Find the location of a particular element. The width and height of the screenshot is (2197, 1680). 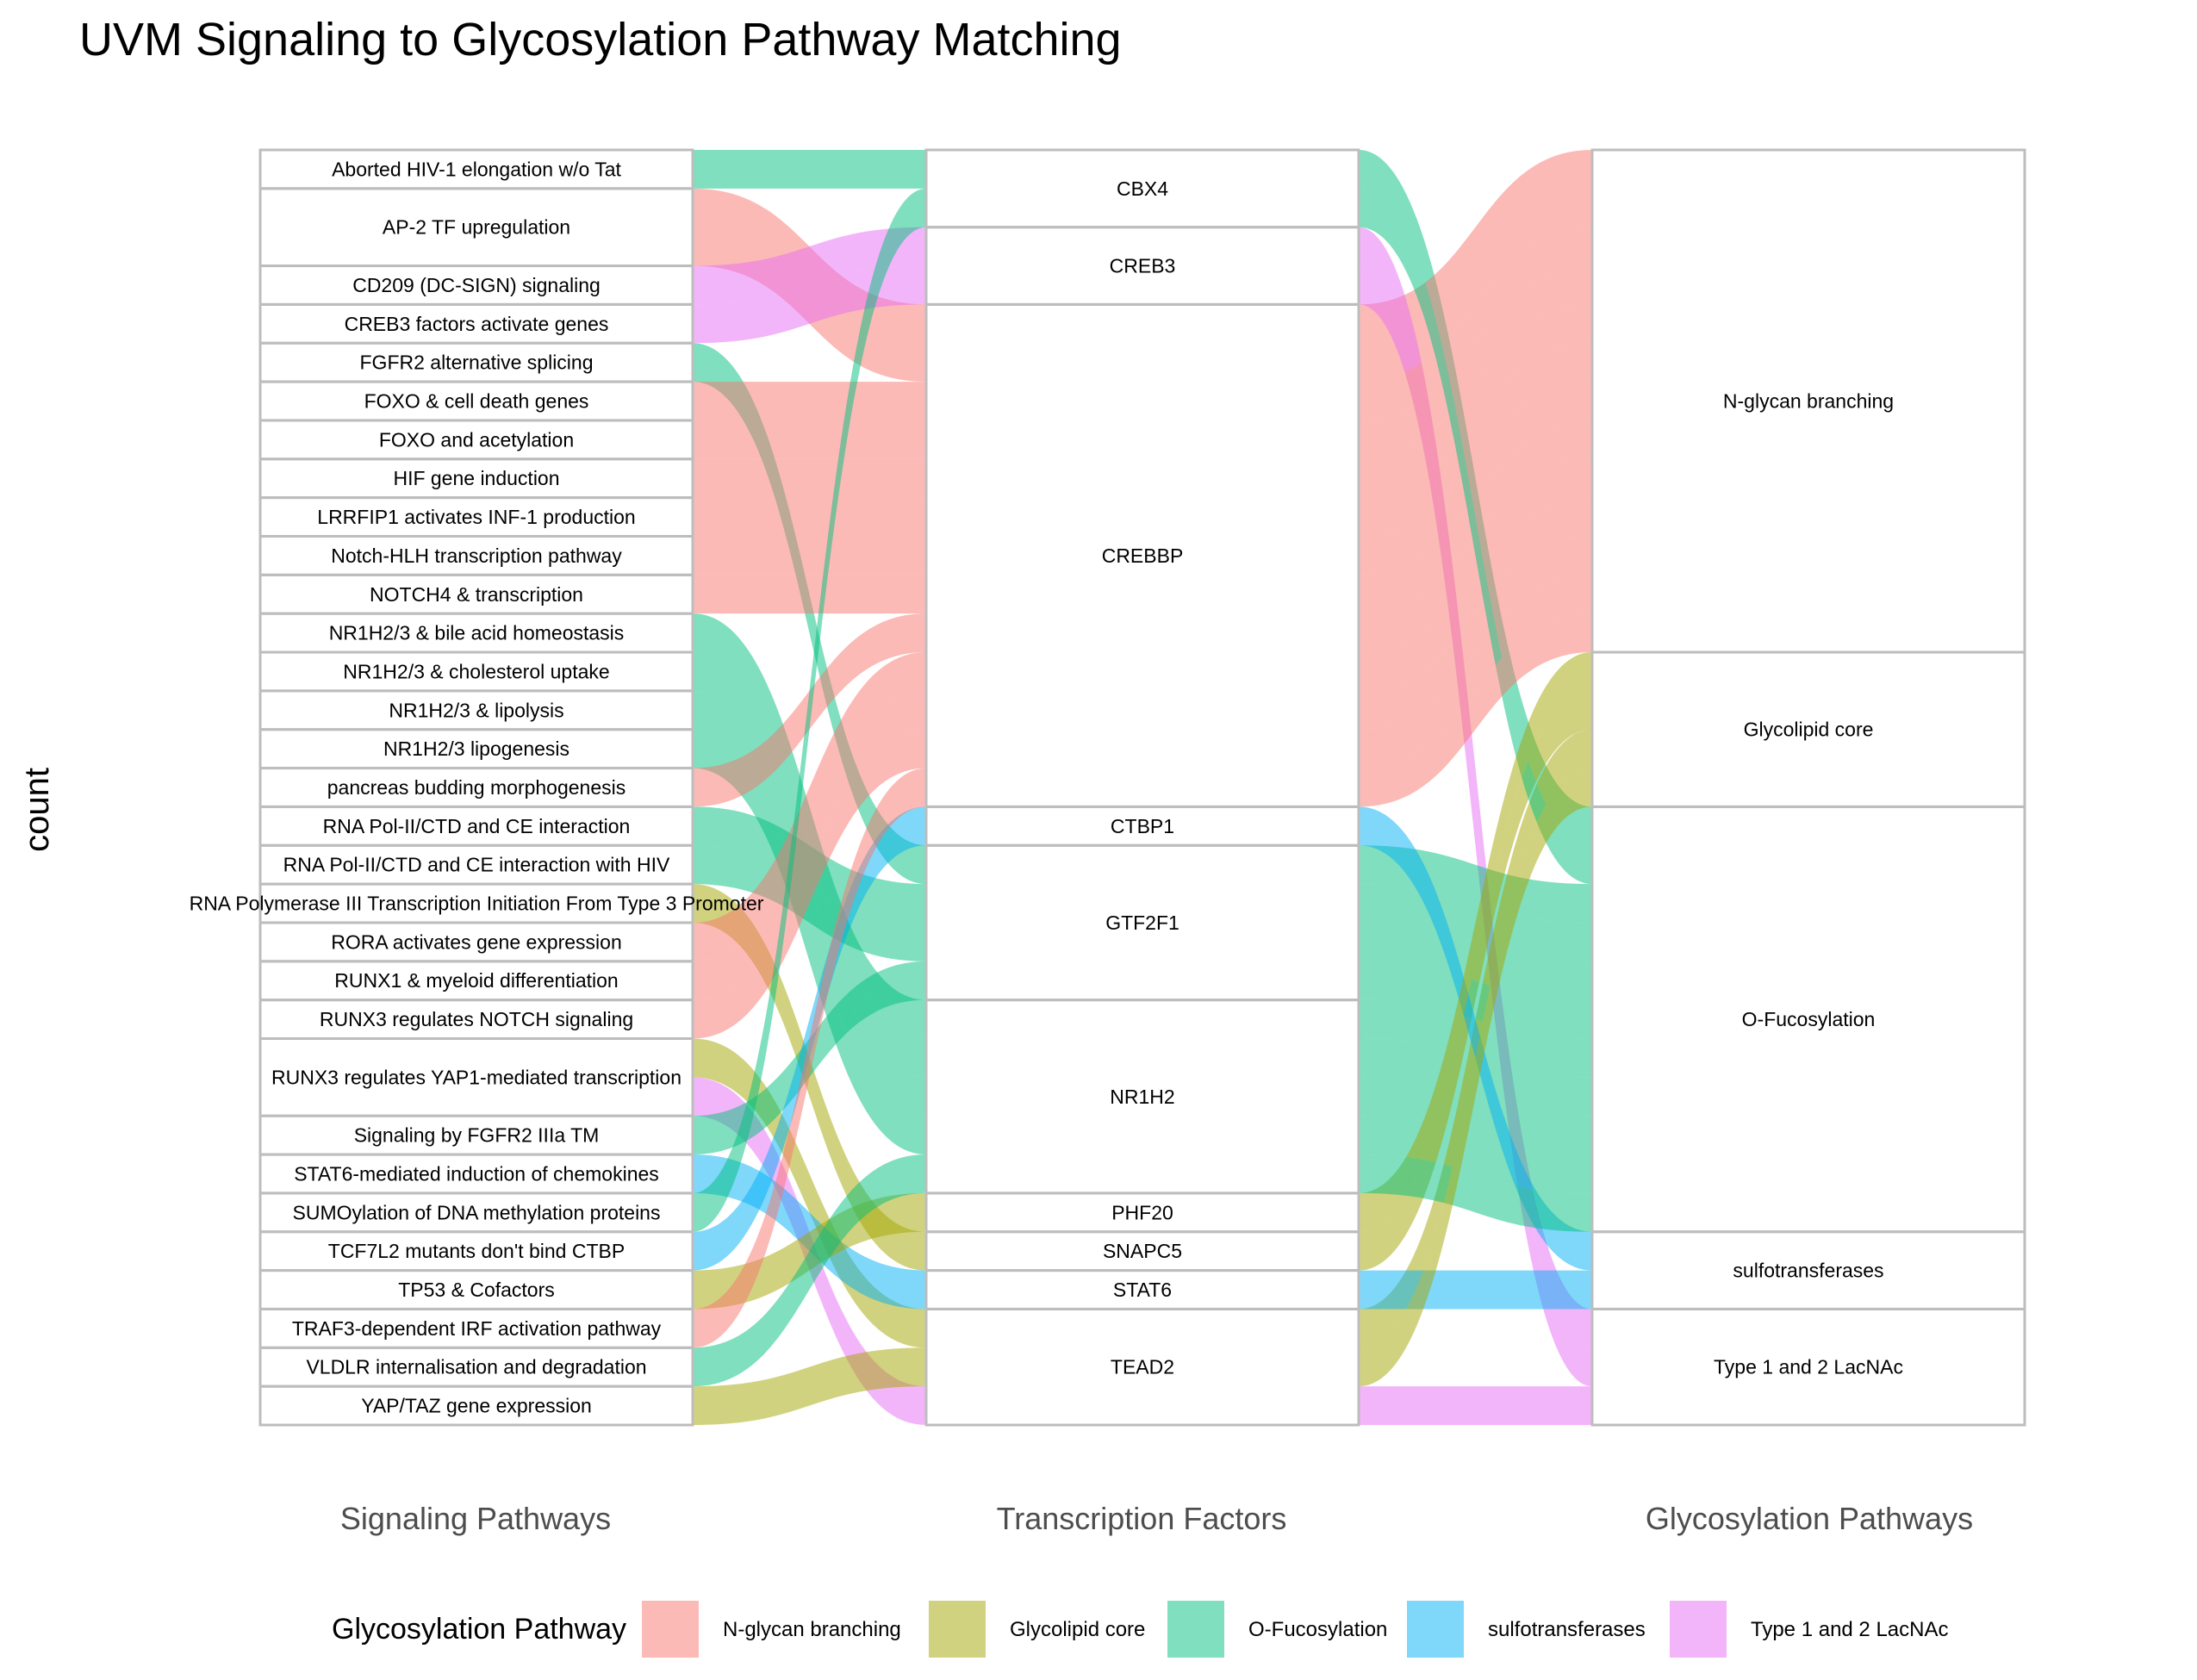

stratum-label-signaling: Aborted HIV-1 elongation w/o Tat is located at coordinates (476, 169).